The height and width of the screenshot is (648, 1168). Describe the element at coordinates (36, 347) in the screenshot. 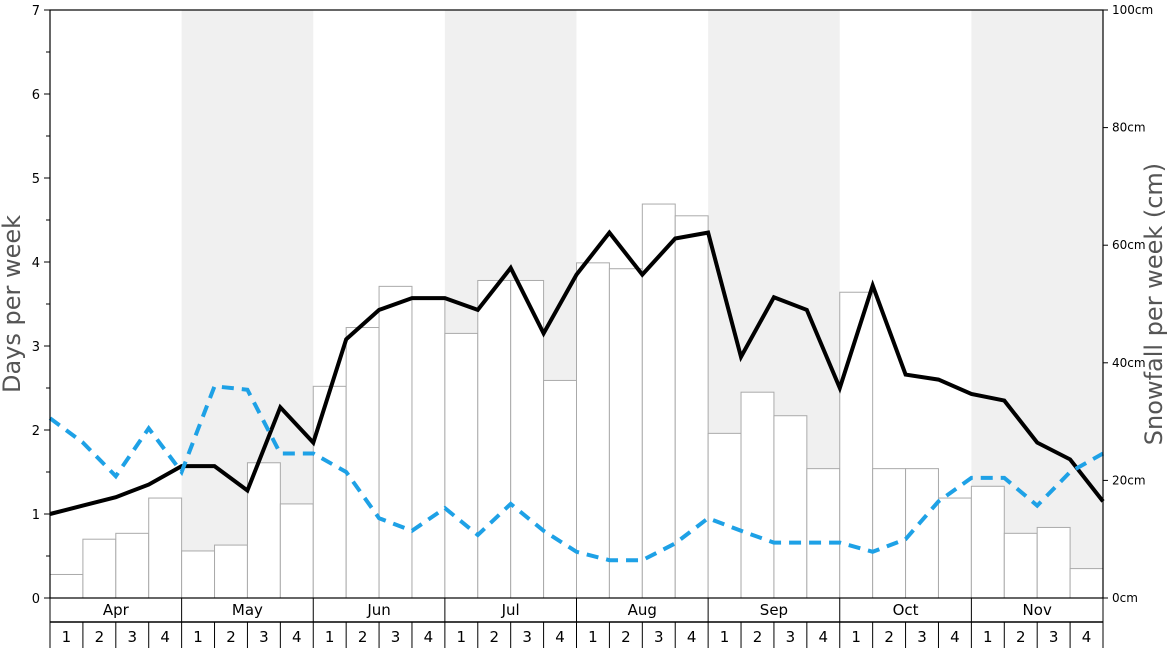

I see `y-tick-label: 3` at that location.